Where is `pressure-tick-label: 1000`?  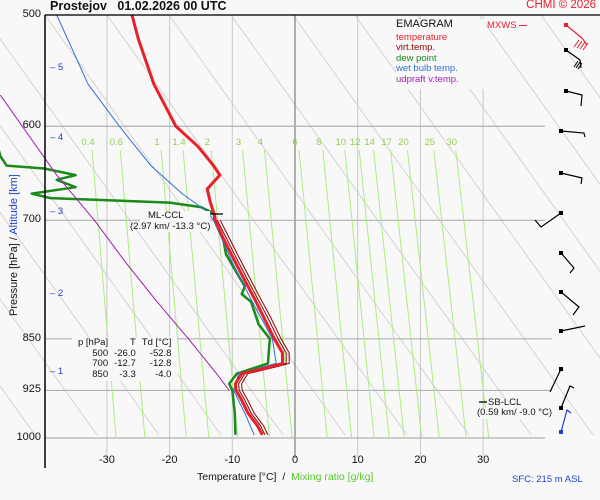 pressure-tick-label: 1000 is located at coordinates (28, 437).